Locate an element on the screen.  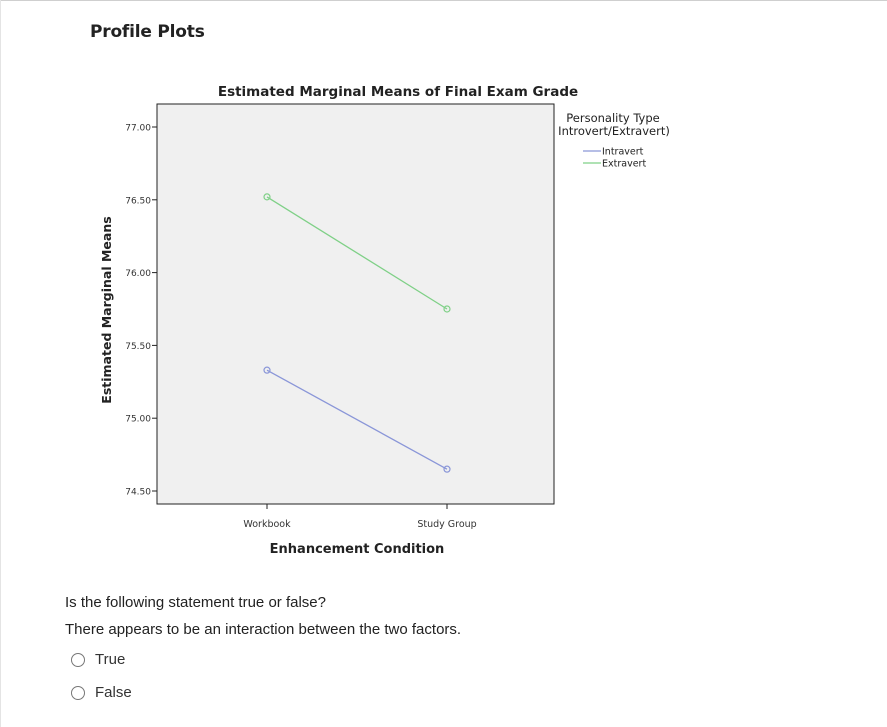
radio-true is located at coordinates (78, 659).